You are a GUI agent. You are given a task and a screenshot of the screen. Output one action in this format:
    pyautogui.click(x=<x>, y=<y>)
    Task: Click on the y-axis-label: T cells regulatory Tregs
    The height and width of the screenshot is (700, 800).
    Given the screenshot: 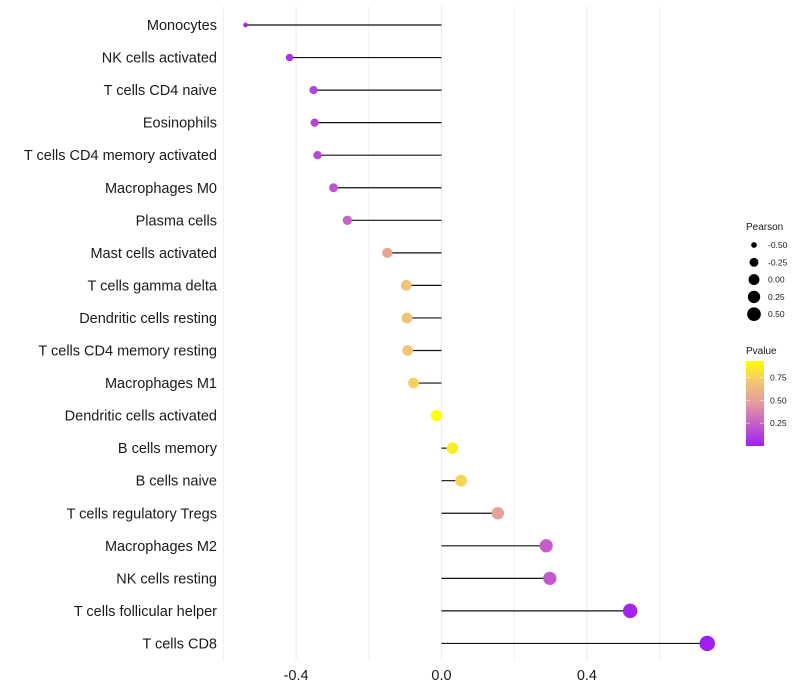 What is the action you would take?
    pyautogui.click(x=142, y=514)
    